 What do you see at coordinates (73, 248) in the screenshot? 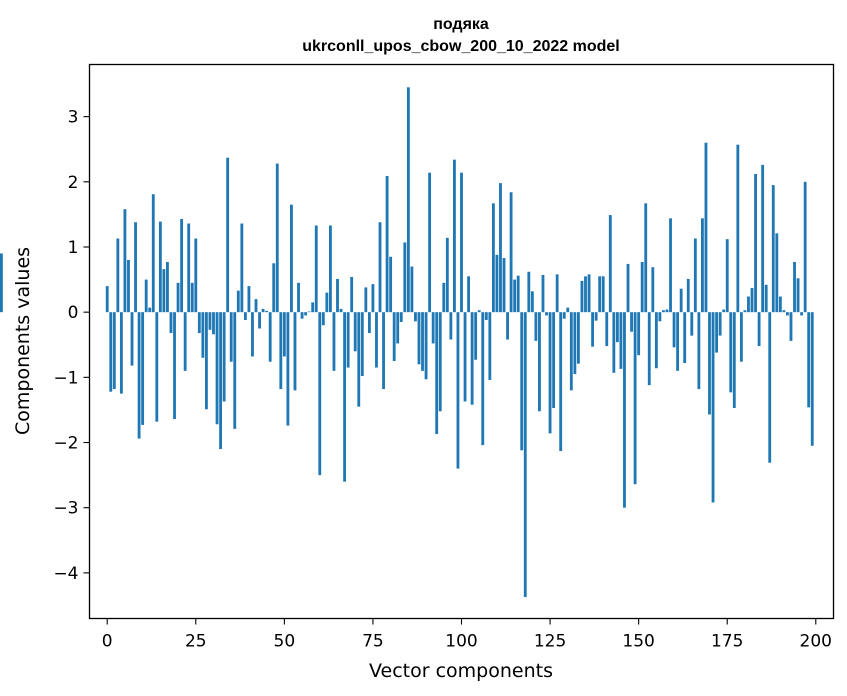
I see `y-tick-label: 1` at bounding box center [73, 248].